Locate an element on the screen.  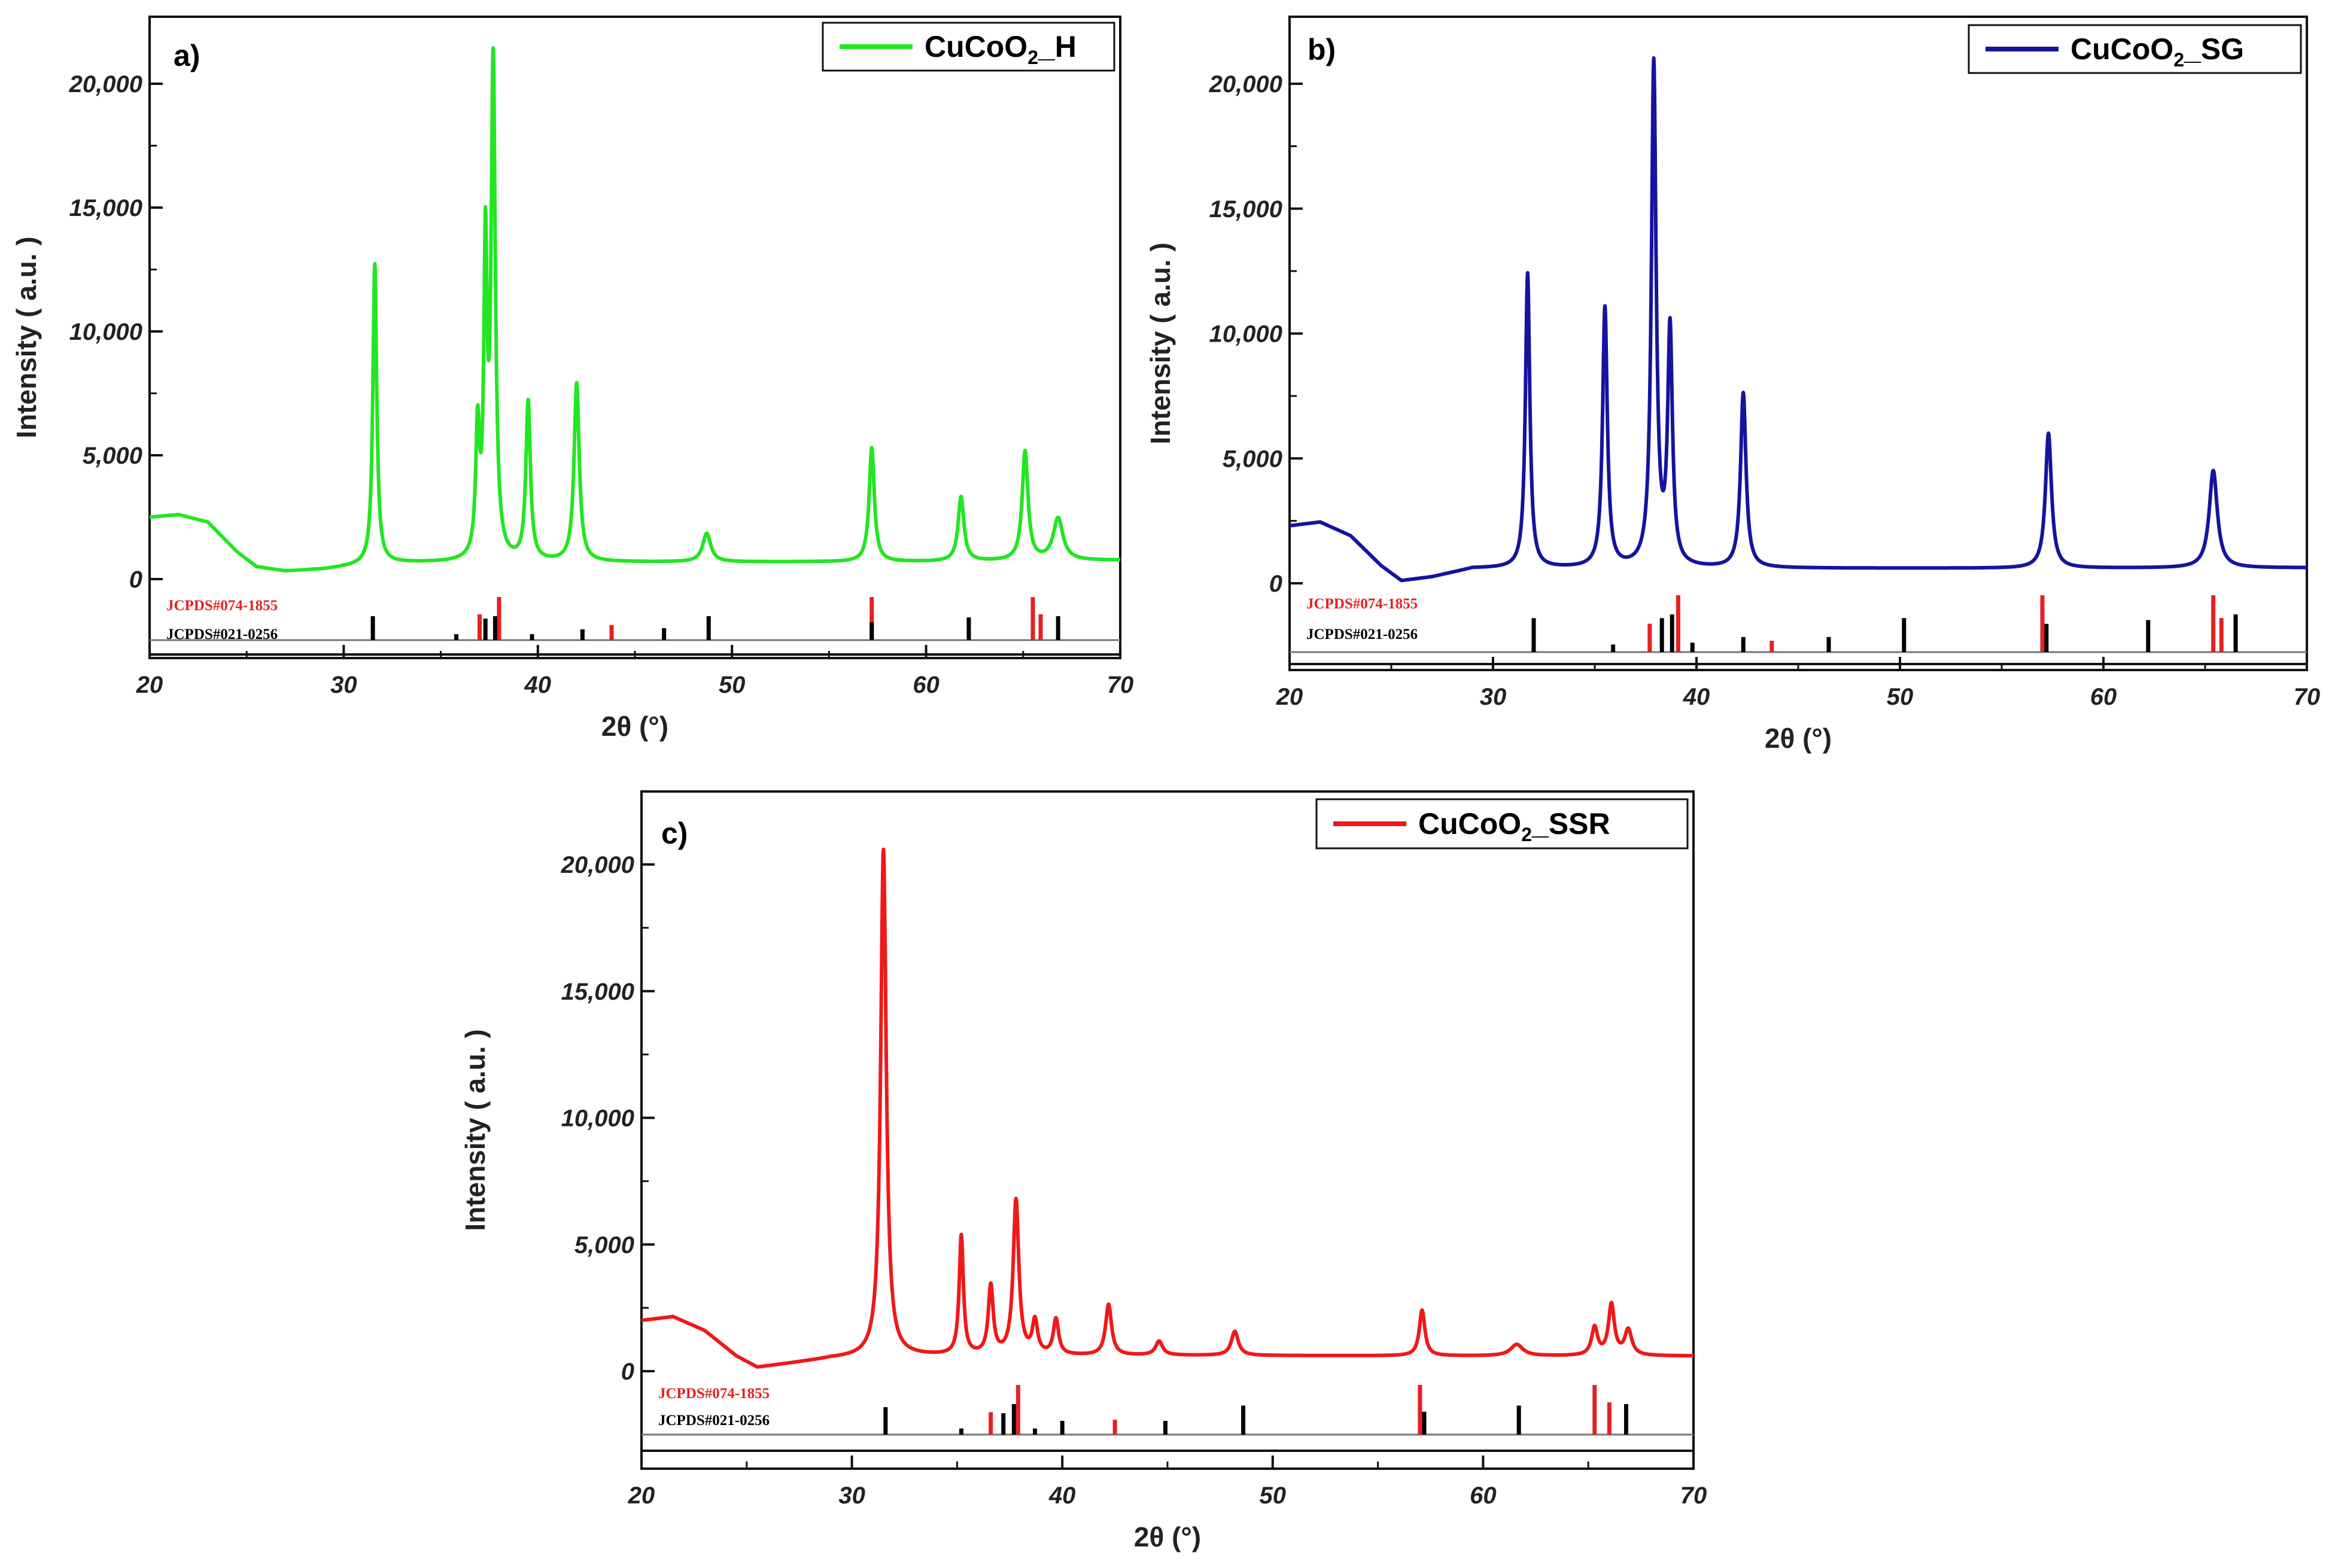
legend: CuCoO2_H is located at coordinates (968, 47).